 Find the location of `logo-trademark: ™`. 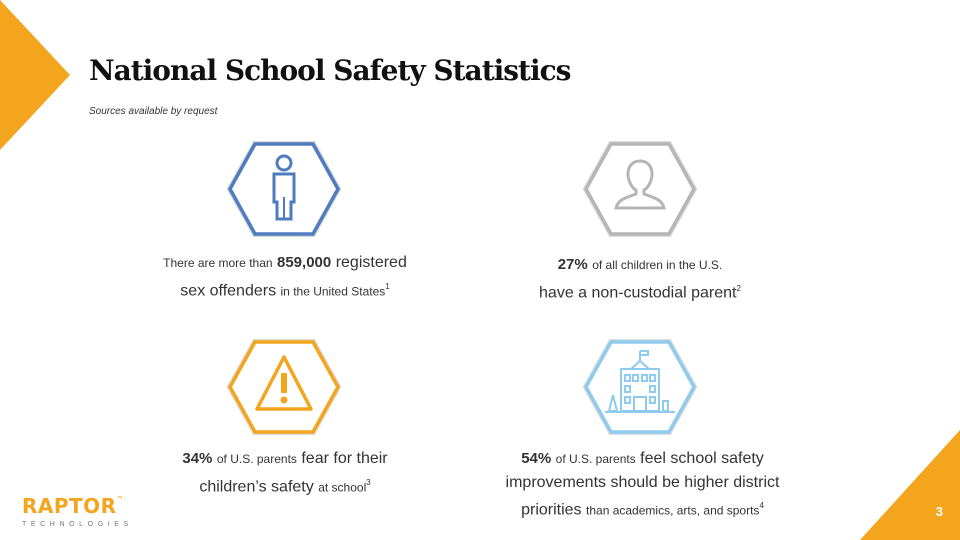

logo-trademark: ™ is located at coordinates (119, 499).